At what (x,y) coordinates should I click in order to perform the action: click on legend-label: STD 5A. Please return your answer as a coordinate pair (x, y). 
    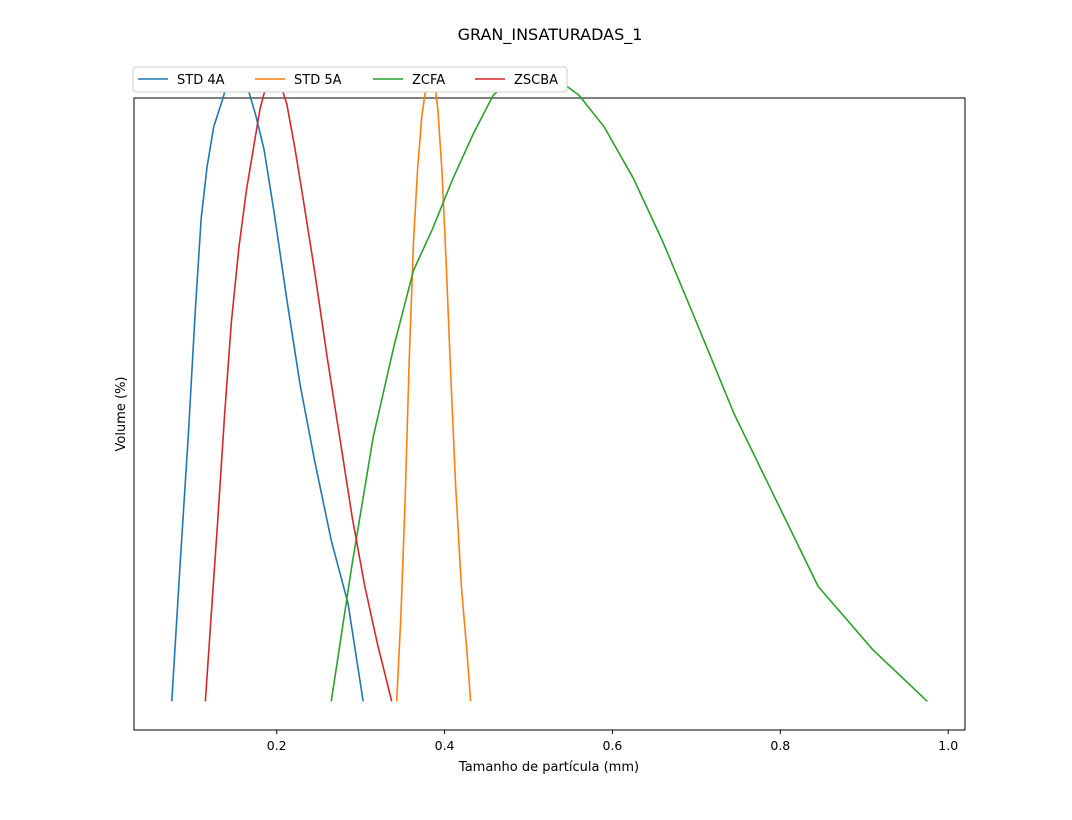
    Looking at the image, I should click on (318, 80).